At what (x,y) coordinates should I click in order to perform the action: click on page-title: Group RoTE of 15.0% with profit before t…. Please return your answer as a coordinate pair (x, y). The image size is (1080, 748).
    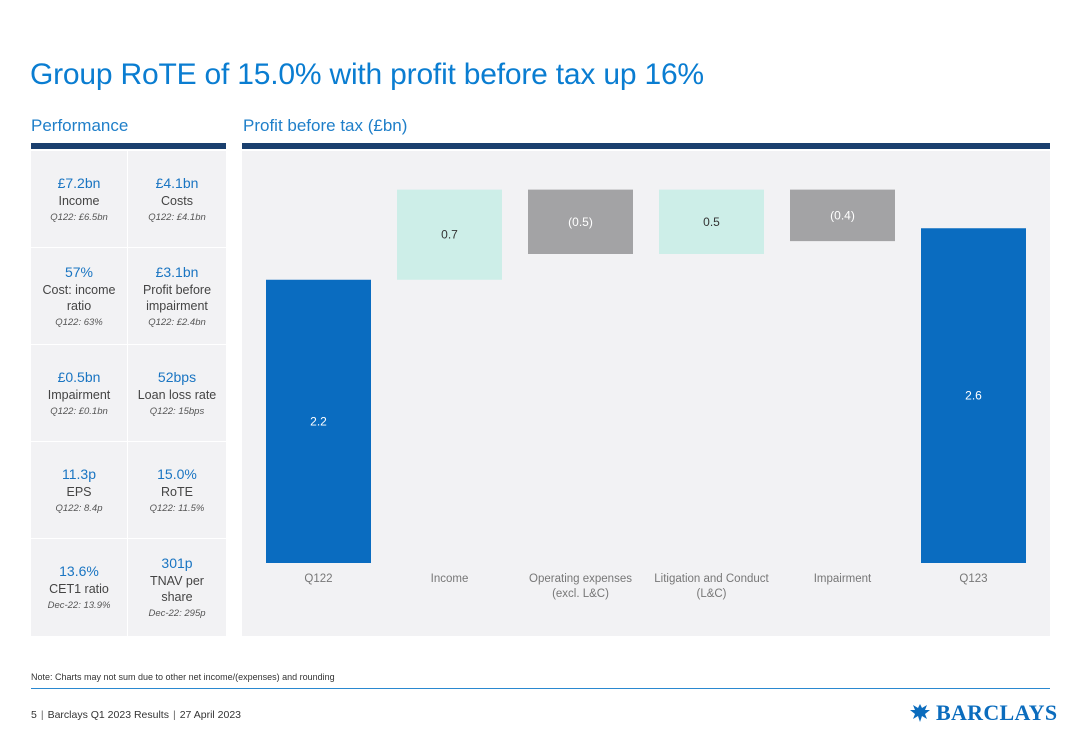
    Looking at the image, I should click on (367, 74).